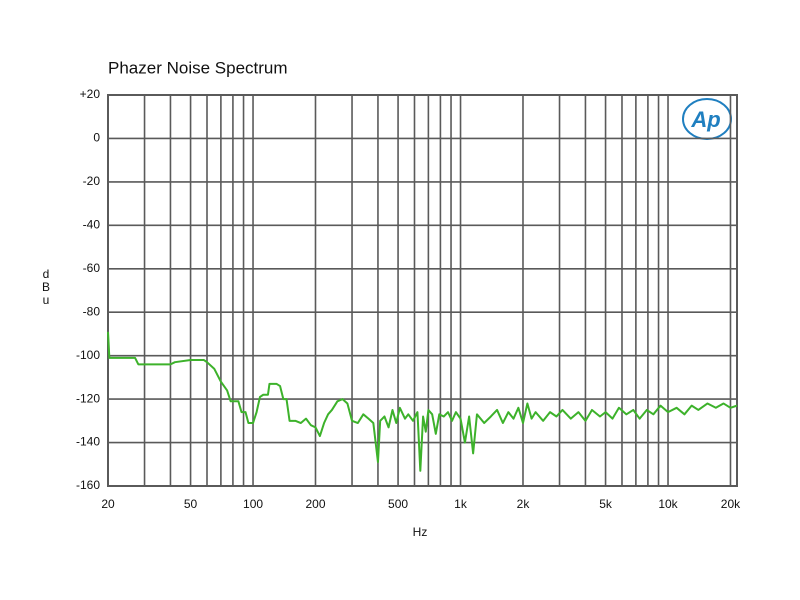 Image resolution: width=800 pixels, height=600 pixels. I want to click on logo: Ap, so click(705, 119).